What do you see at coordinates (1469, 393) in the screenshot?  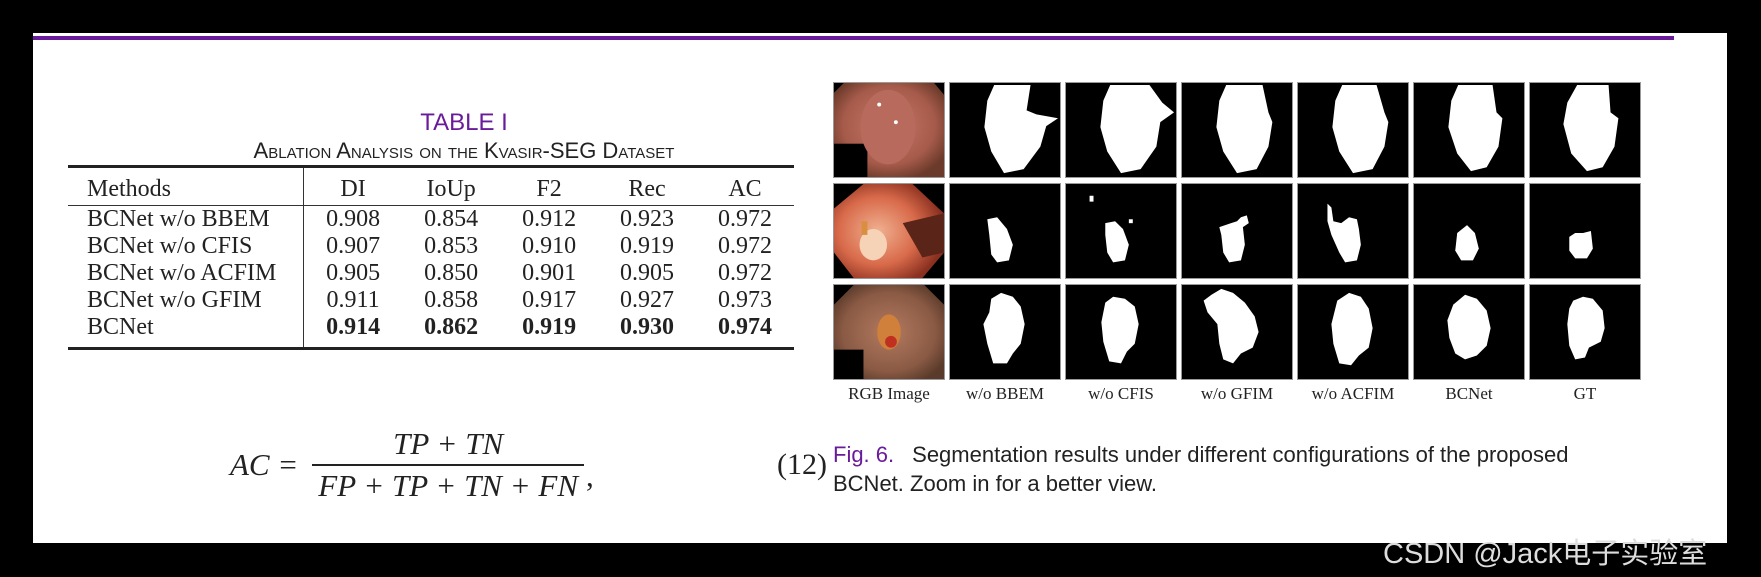 I see `col-label-bcnet: BCNet` at bounding box center [1469, 393].